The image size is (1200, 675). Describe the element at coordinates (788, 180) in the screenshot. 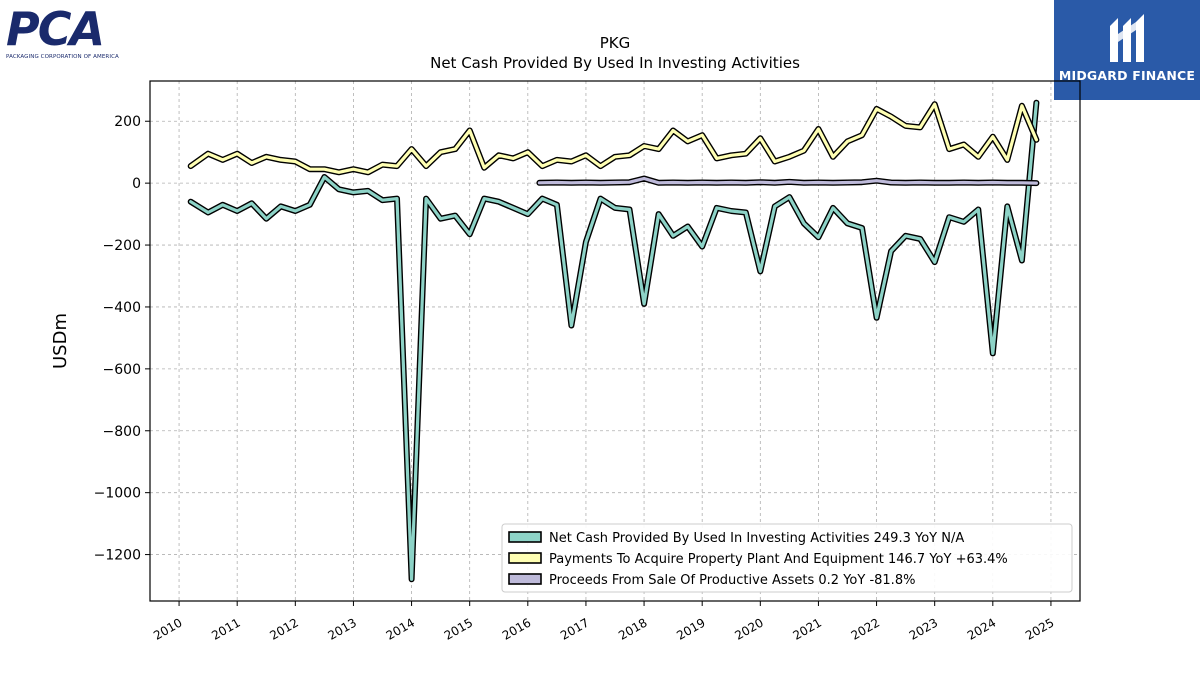

I see `series-2-line` at that location.